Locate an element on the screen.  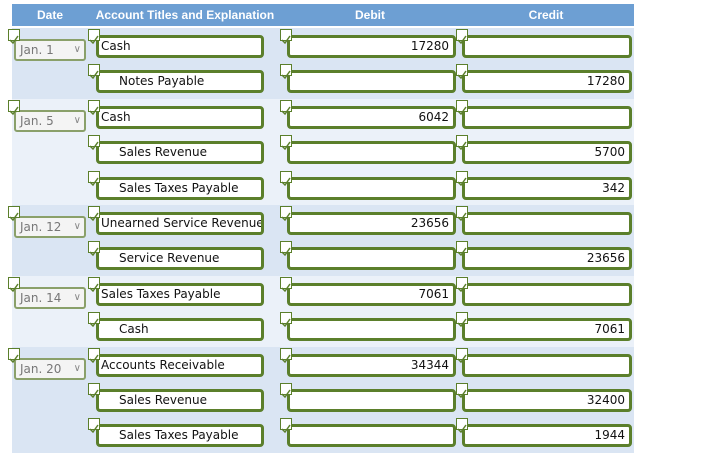
date-select: Jan. 12 ∨ is located at coordinates (50, 227).